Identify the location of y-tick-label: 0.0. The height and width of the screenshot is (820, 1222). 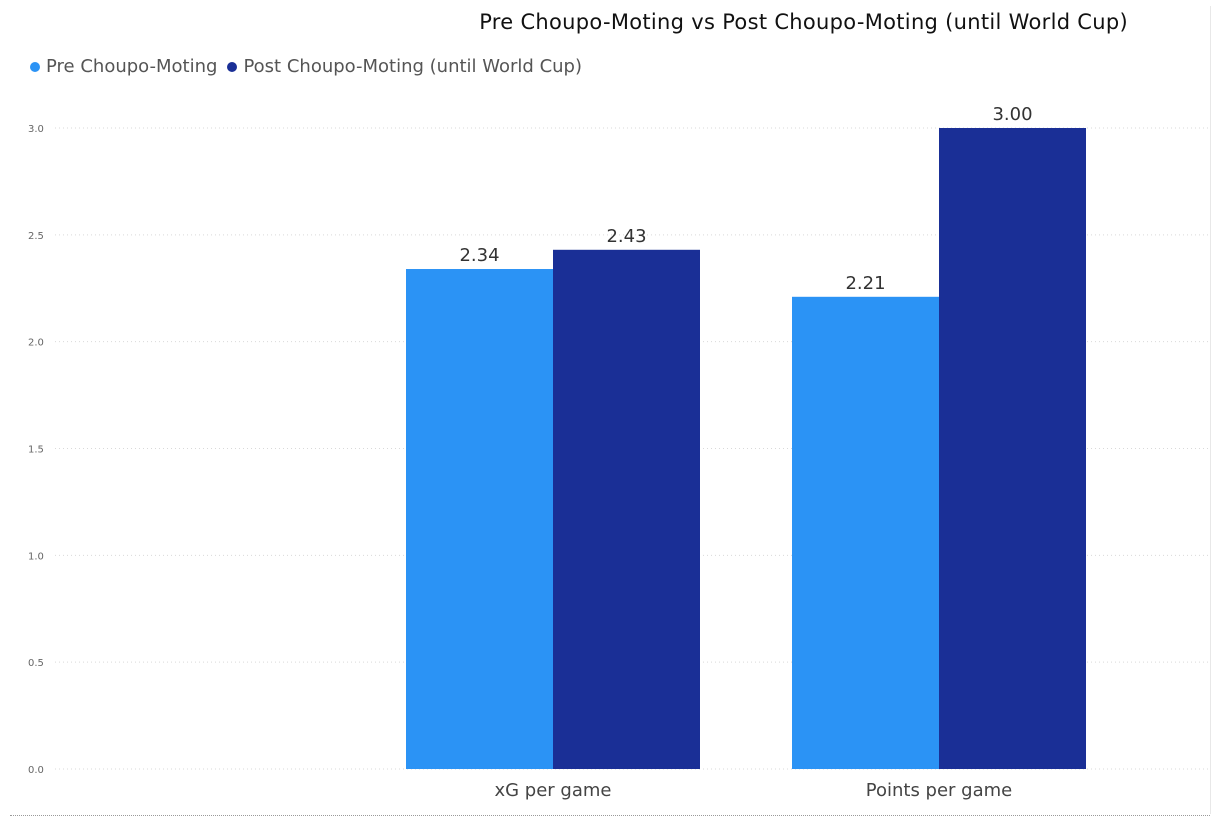
(36, 770).